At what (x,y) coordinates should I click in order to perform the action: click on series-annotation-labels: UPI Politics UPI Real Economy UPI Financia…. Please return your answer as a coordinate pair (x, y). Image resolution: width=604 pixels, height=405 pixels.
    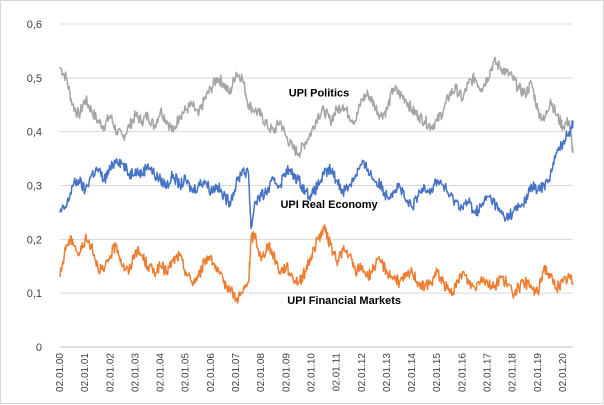
    Looking at the image, I should click on (340, 197).